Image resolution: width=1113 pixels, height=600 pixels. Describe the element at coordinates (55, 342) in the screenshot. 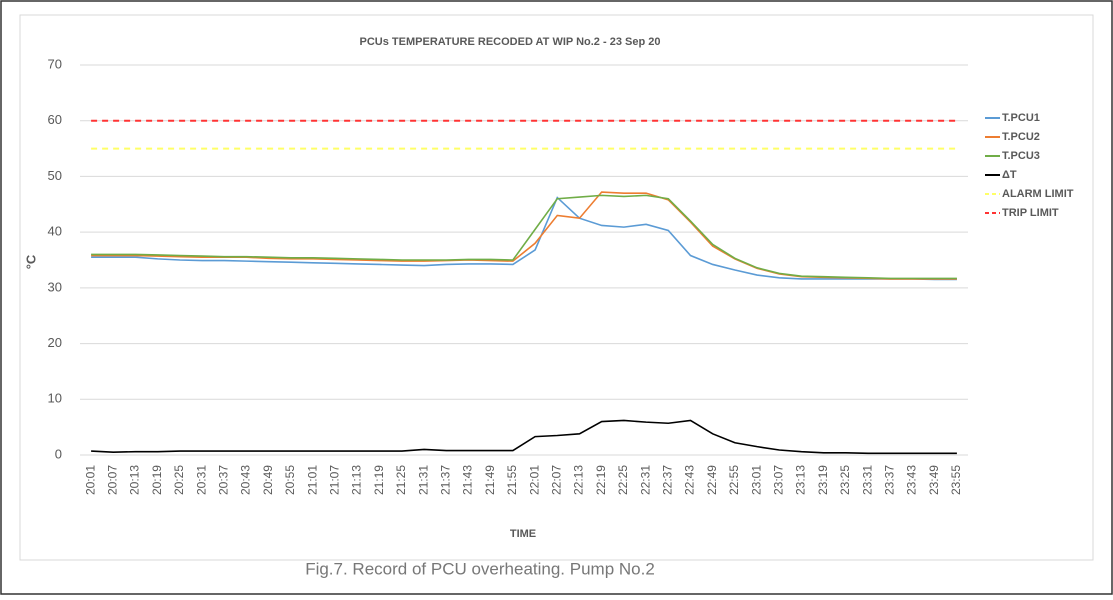

I see `y-tick-label: 20` at that location.